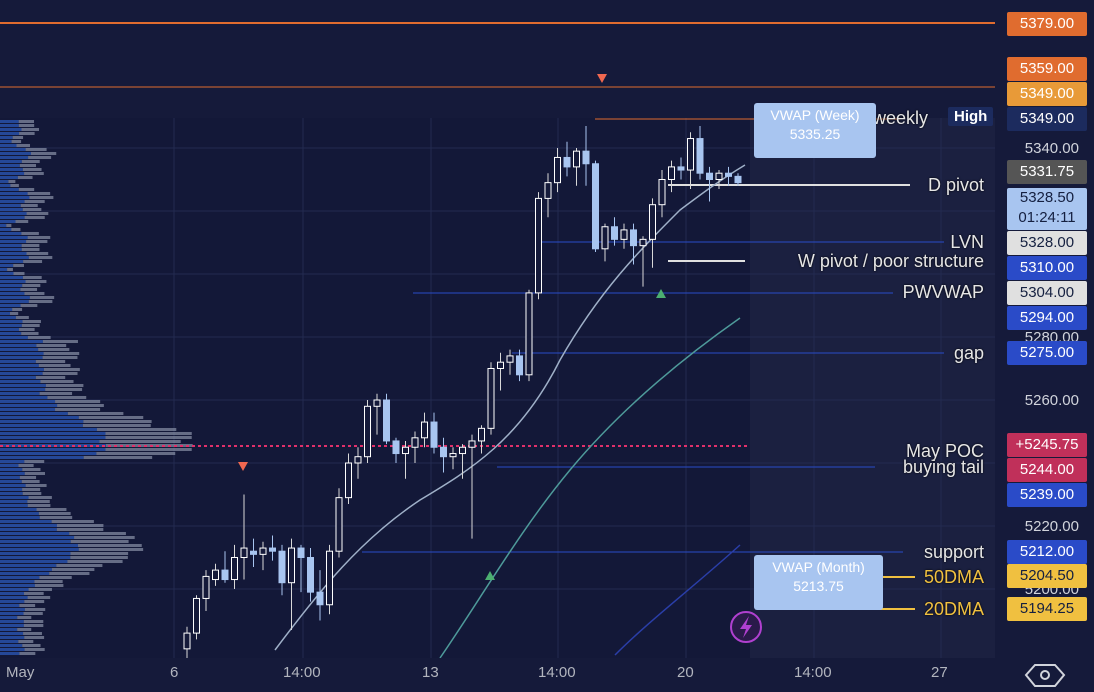 The height and width of the screenshot is (692, 1094). I want to click on price-label: 5328.50 01:24:11, so click(1047, 209).